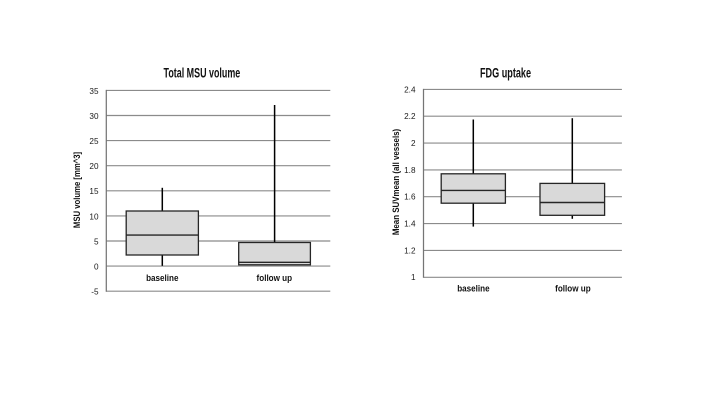 This screenshot has width=720, height=405. Describe the element at coordinates (413, 277) in the screenshot. I see `svg-text: 1` at that location.